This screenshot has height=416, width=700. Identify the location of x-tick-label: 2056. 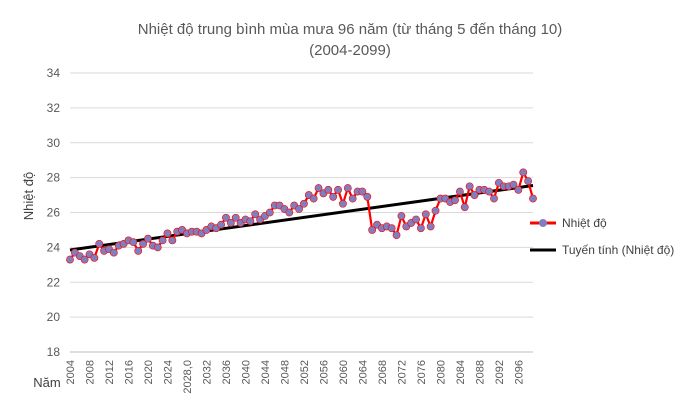
(324, 372).